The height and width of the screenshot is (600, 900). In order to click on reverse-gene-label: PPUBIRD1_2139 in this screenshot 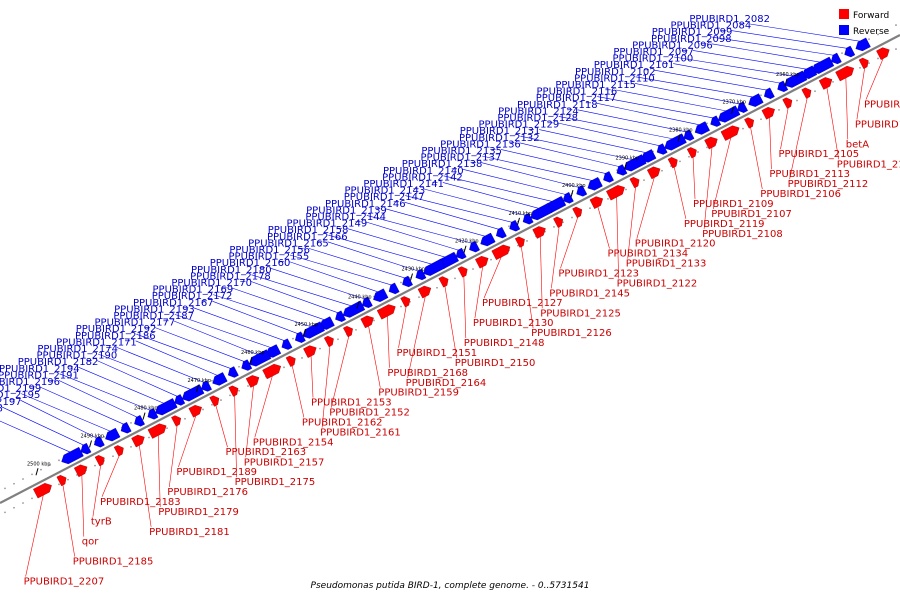, I will do `click(346, 210)`.